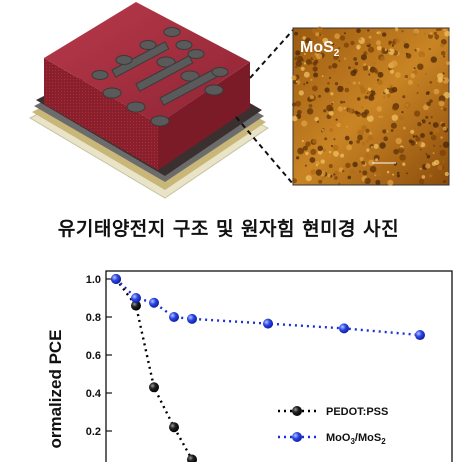 The image size is (457, 462). Describe the element at coordinates (93, 280) in the screenshot. I see `y-tick-label-4: 1.0` at that location.